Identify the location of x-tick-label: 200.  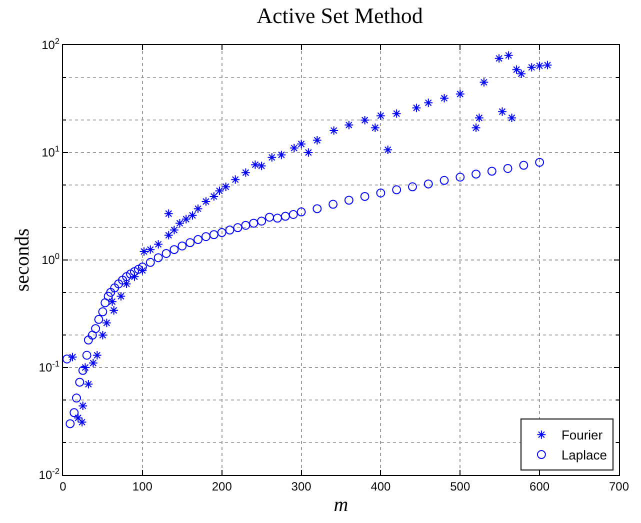
(222, 486).